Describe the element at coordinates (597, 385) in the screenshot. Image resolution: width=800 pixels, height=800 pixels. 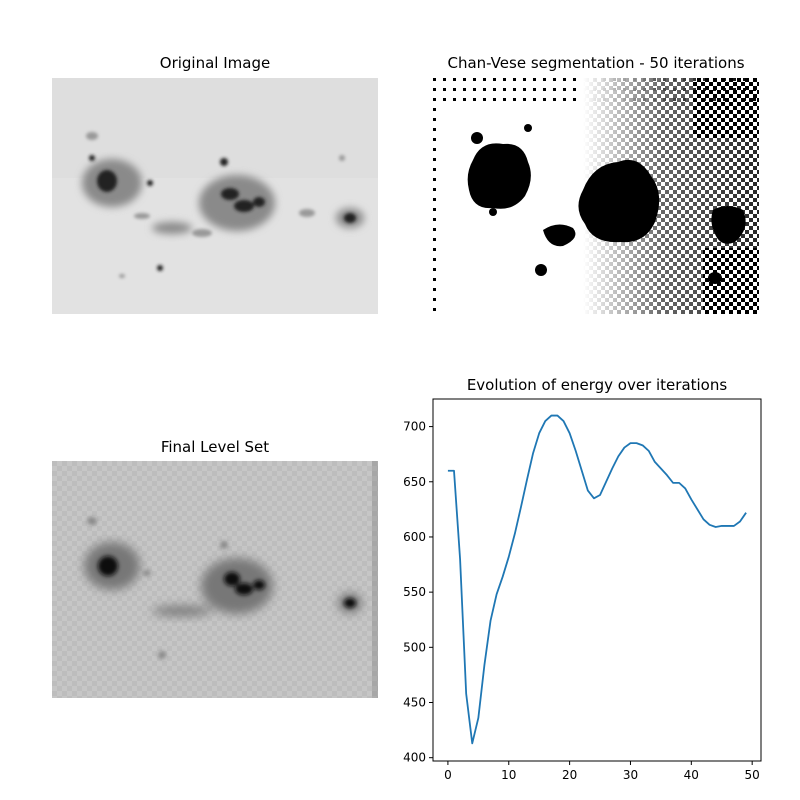
I see `chart-title: Evolution of energy over iterations` at that location.